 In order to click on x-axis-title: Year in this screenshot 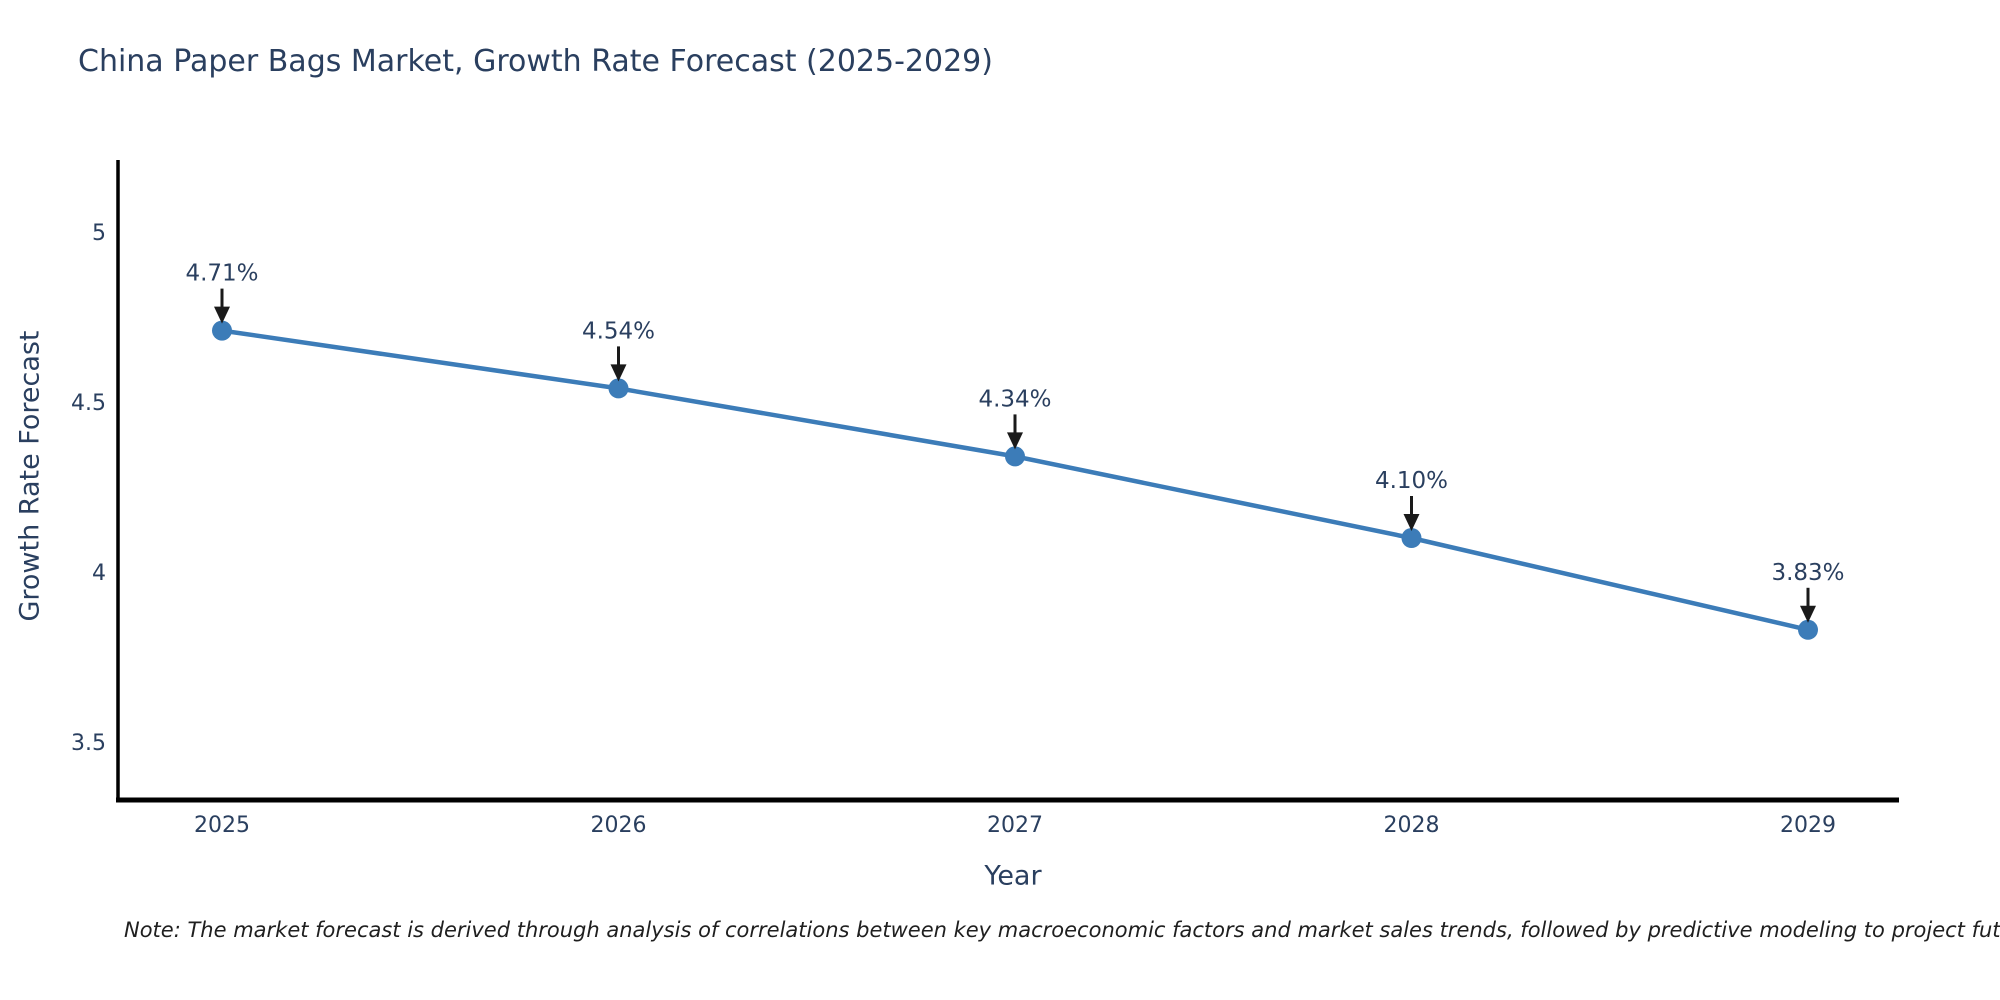, I will do `click(1013, 876)`.